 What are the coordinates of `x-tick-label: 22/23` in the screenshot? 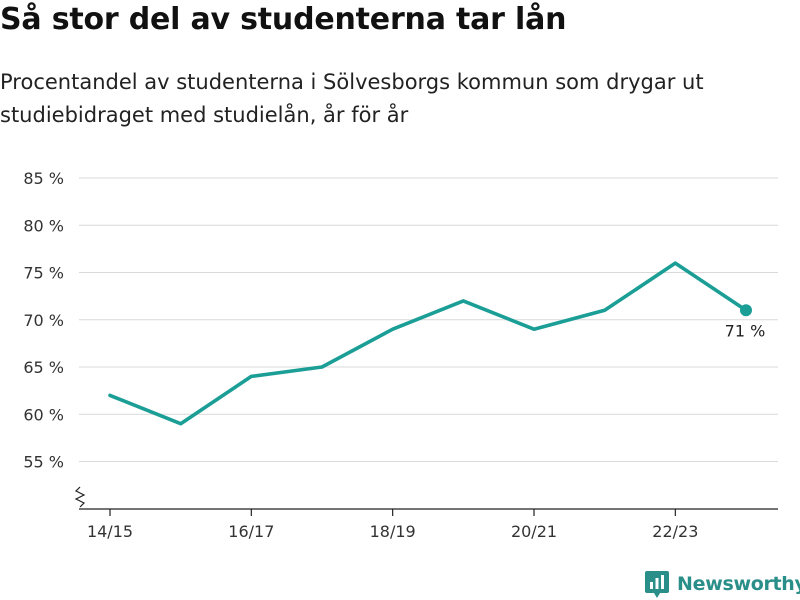 It's located at (675, 531).